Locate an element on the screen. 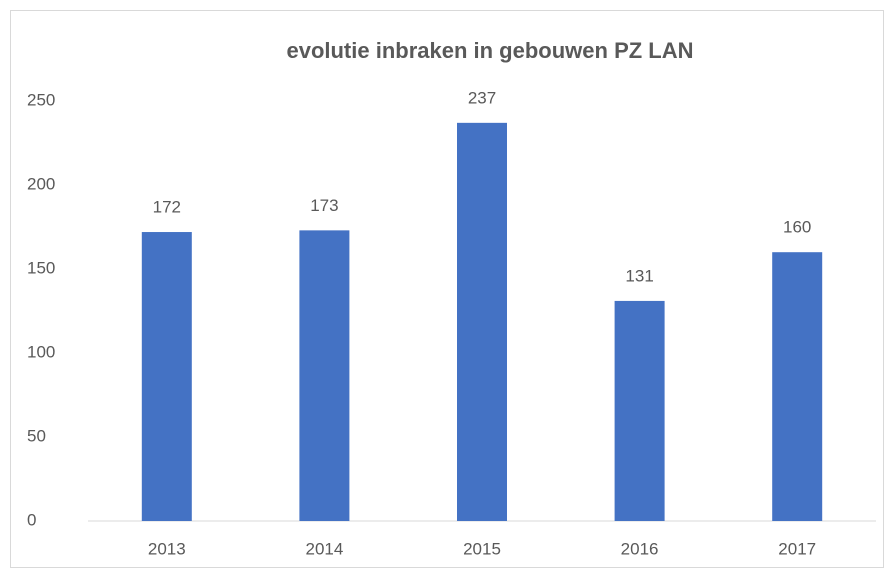  x-tick-label: 2015 is located at coordinates (482, 548).